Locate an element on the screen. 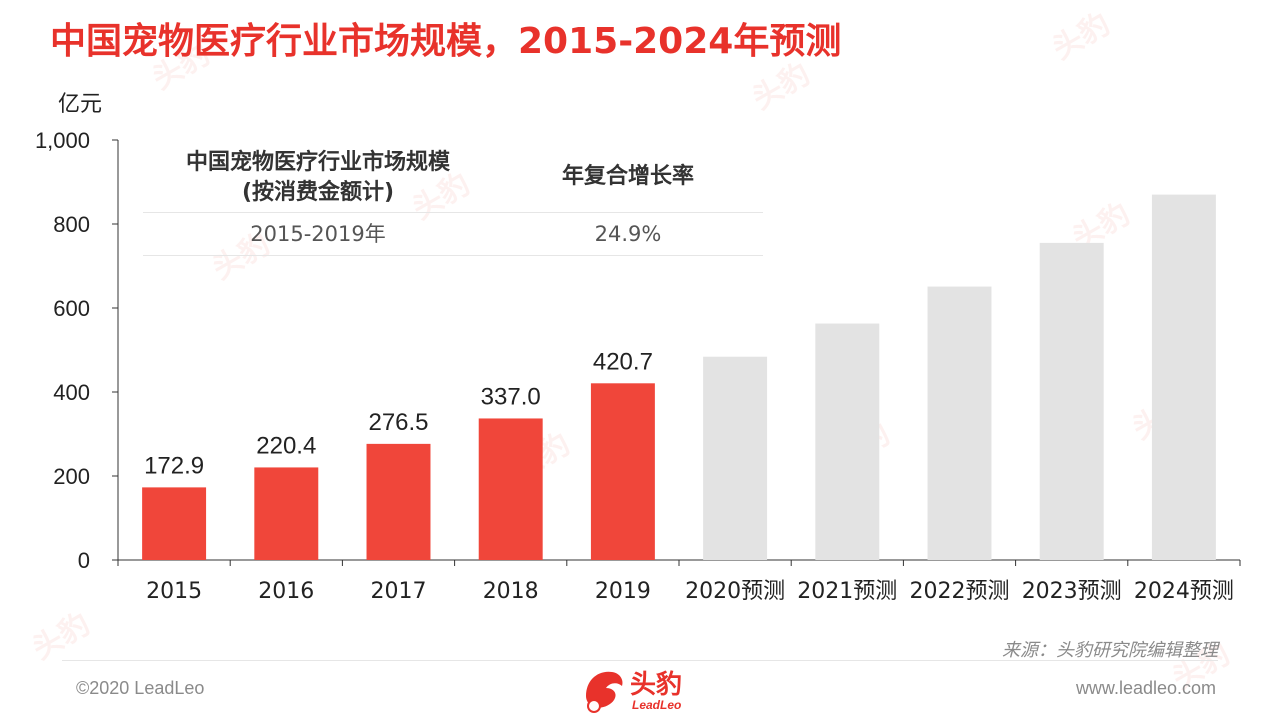 The image size is (1280, 720). x-category-label: 2022预测 is located at coordinates (960, 591).